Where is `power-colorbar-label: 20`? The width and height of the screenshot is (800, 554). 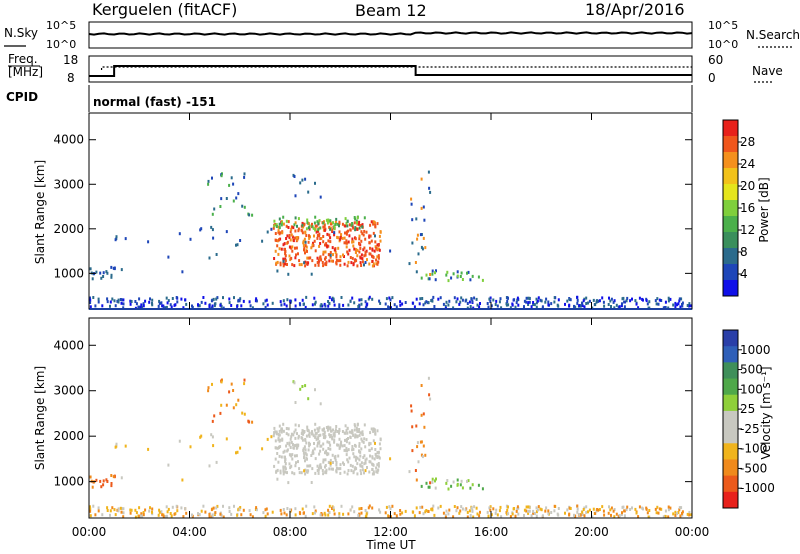
power-colorbar-label: 20 is located at coordinates (747, 186).